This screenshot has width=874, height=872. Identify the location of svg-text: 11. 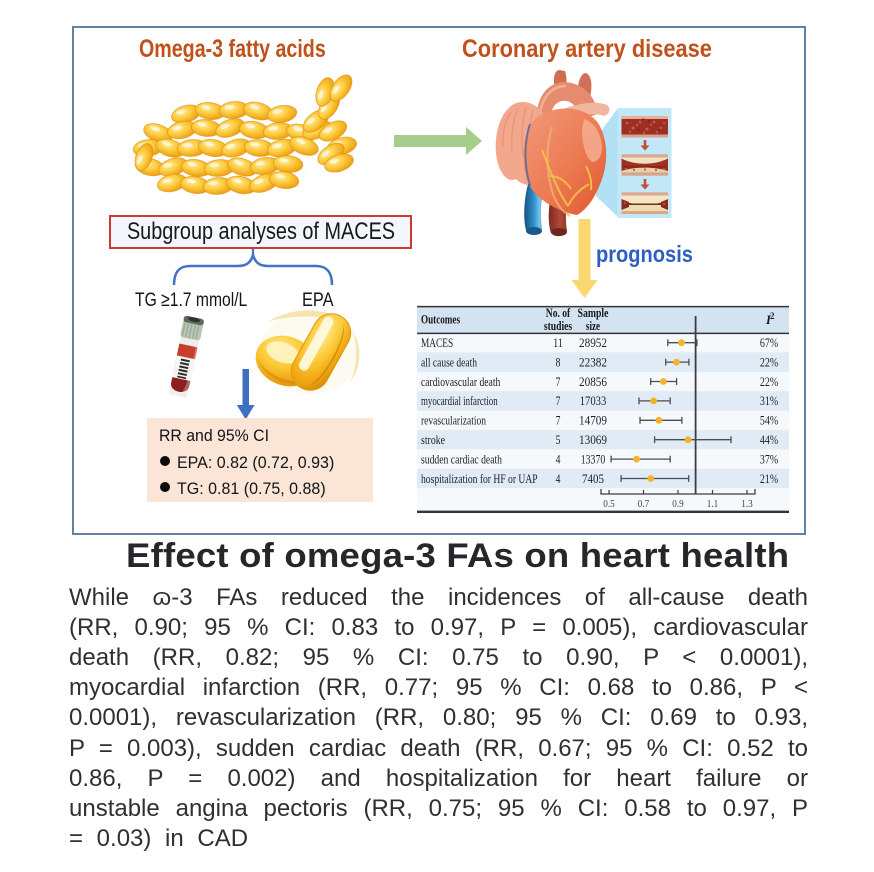
(558, 343).